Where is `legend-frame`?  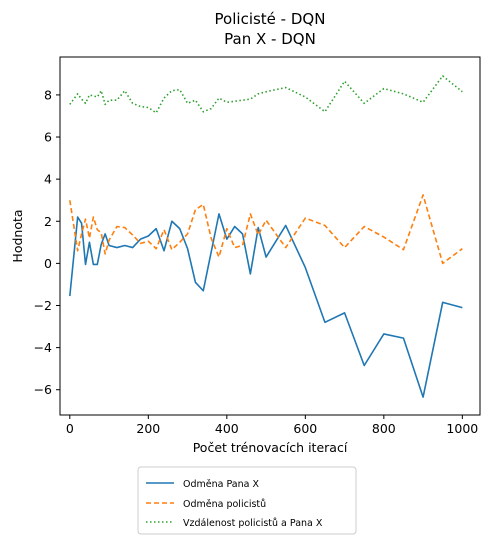
legend-frame is located at coordinates (247, 500).